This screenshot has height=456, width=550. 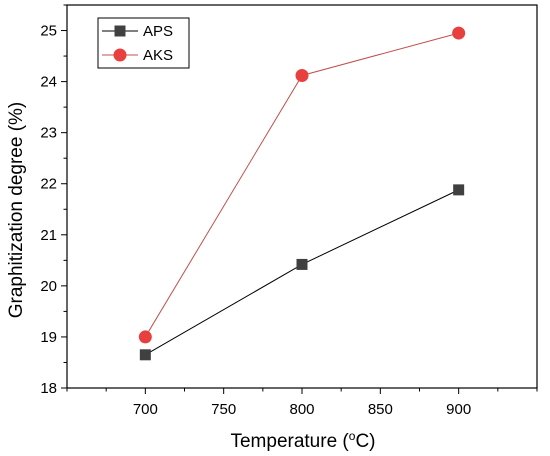 What do you see at coordinates (16, 210) in the screenshot?
I see `y-axis-title: Graphitization degree (%)` at bounding box center [16, 210].